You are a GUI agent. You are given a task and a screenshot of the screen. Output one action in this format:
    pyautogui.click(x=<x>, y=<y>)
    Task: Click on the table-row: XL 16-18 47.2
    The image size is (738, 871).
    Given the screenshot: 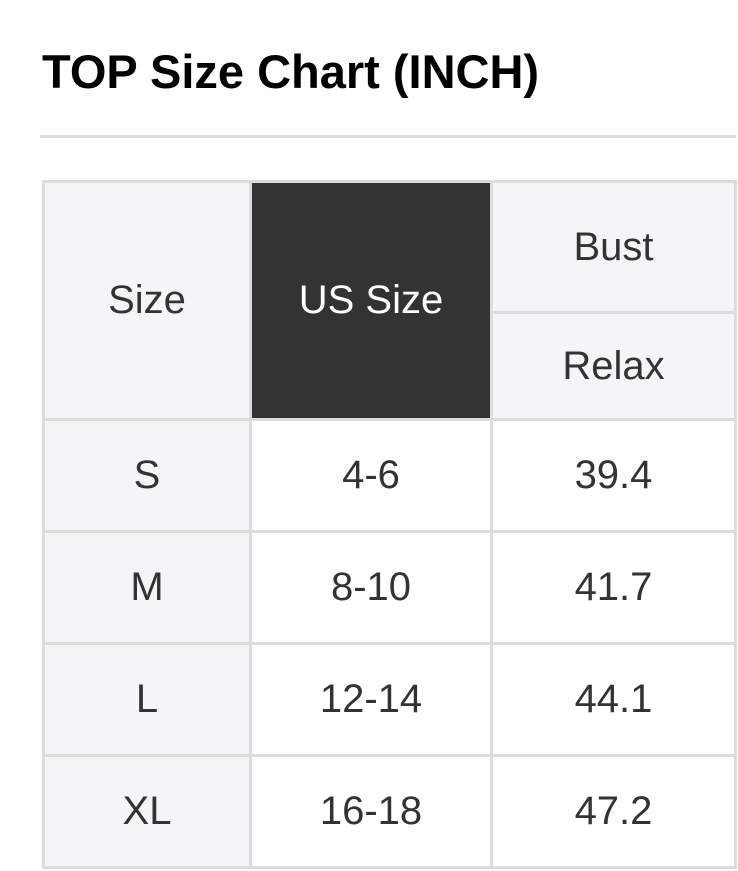 What is the action you would take?
    pyautogui.click(x=389, y=811)
    